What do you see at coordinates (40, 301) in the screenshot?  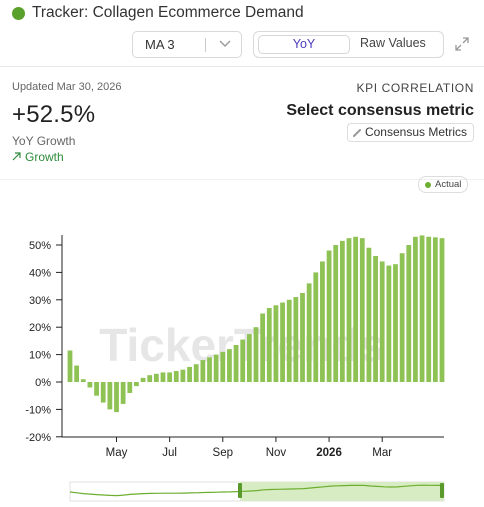 I see `y-tick-label: 30%` at bounding box center [40, 301].